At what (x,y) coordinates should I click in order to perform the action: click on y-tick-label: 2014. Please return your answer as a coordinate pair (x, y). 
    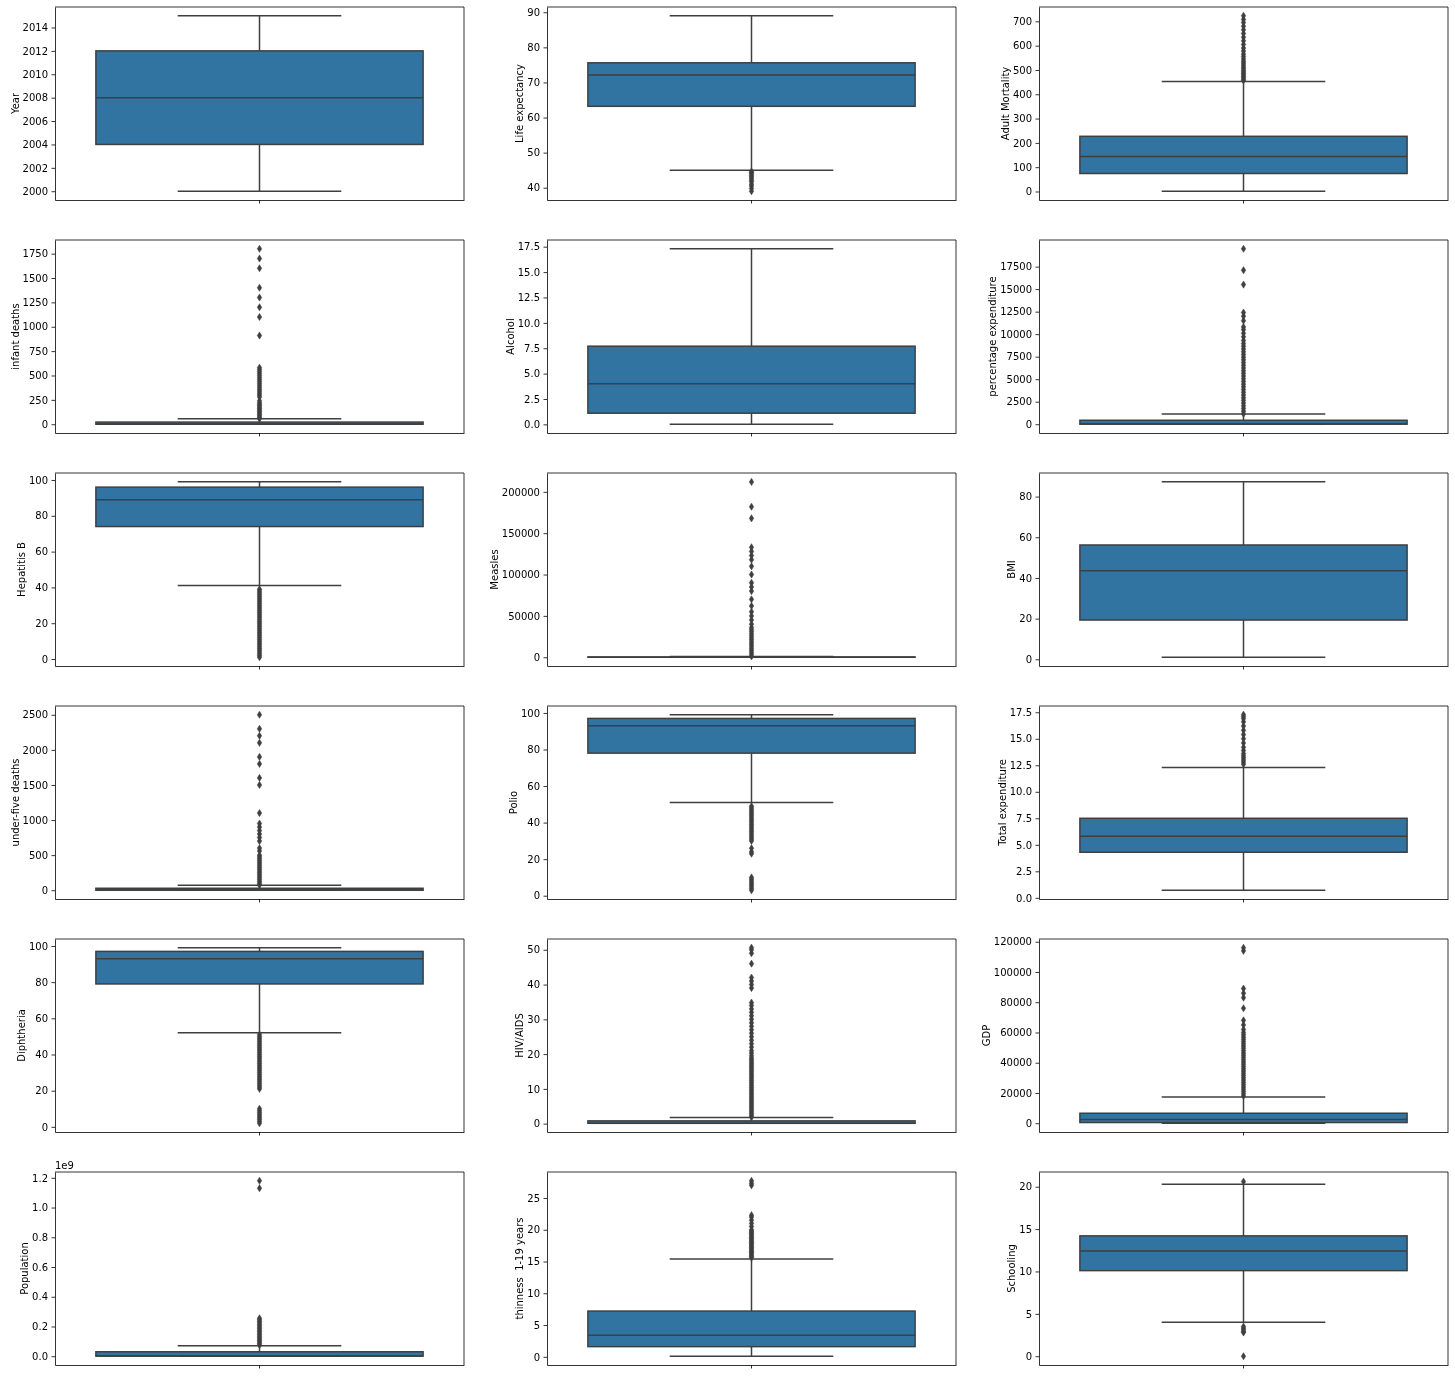
    Looking at the image, I should click on (35, 28).